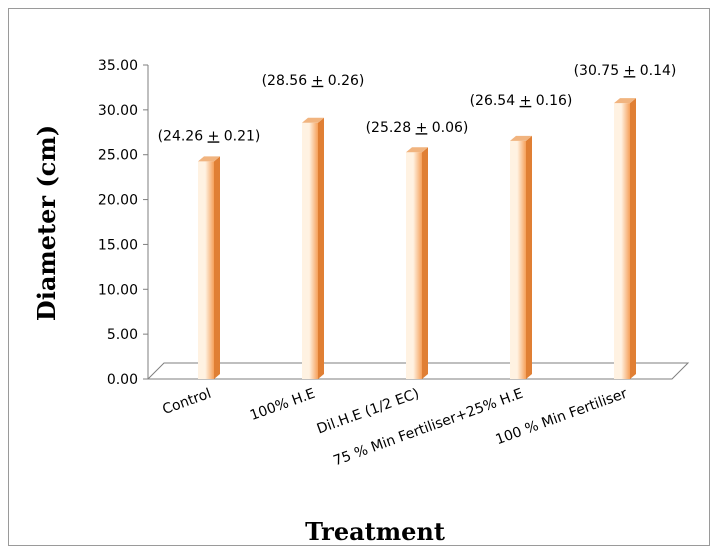 The image size is (720, 554). What do you see at coordinates (46, 223) in the screenshot?
I see `y-axis-title: Diameter (cm)` at bounding box center [46, 223].